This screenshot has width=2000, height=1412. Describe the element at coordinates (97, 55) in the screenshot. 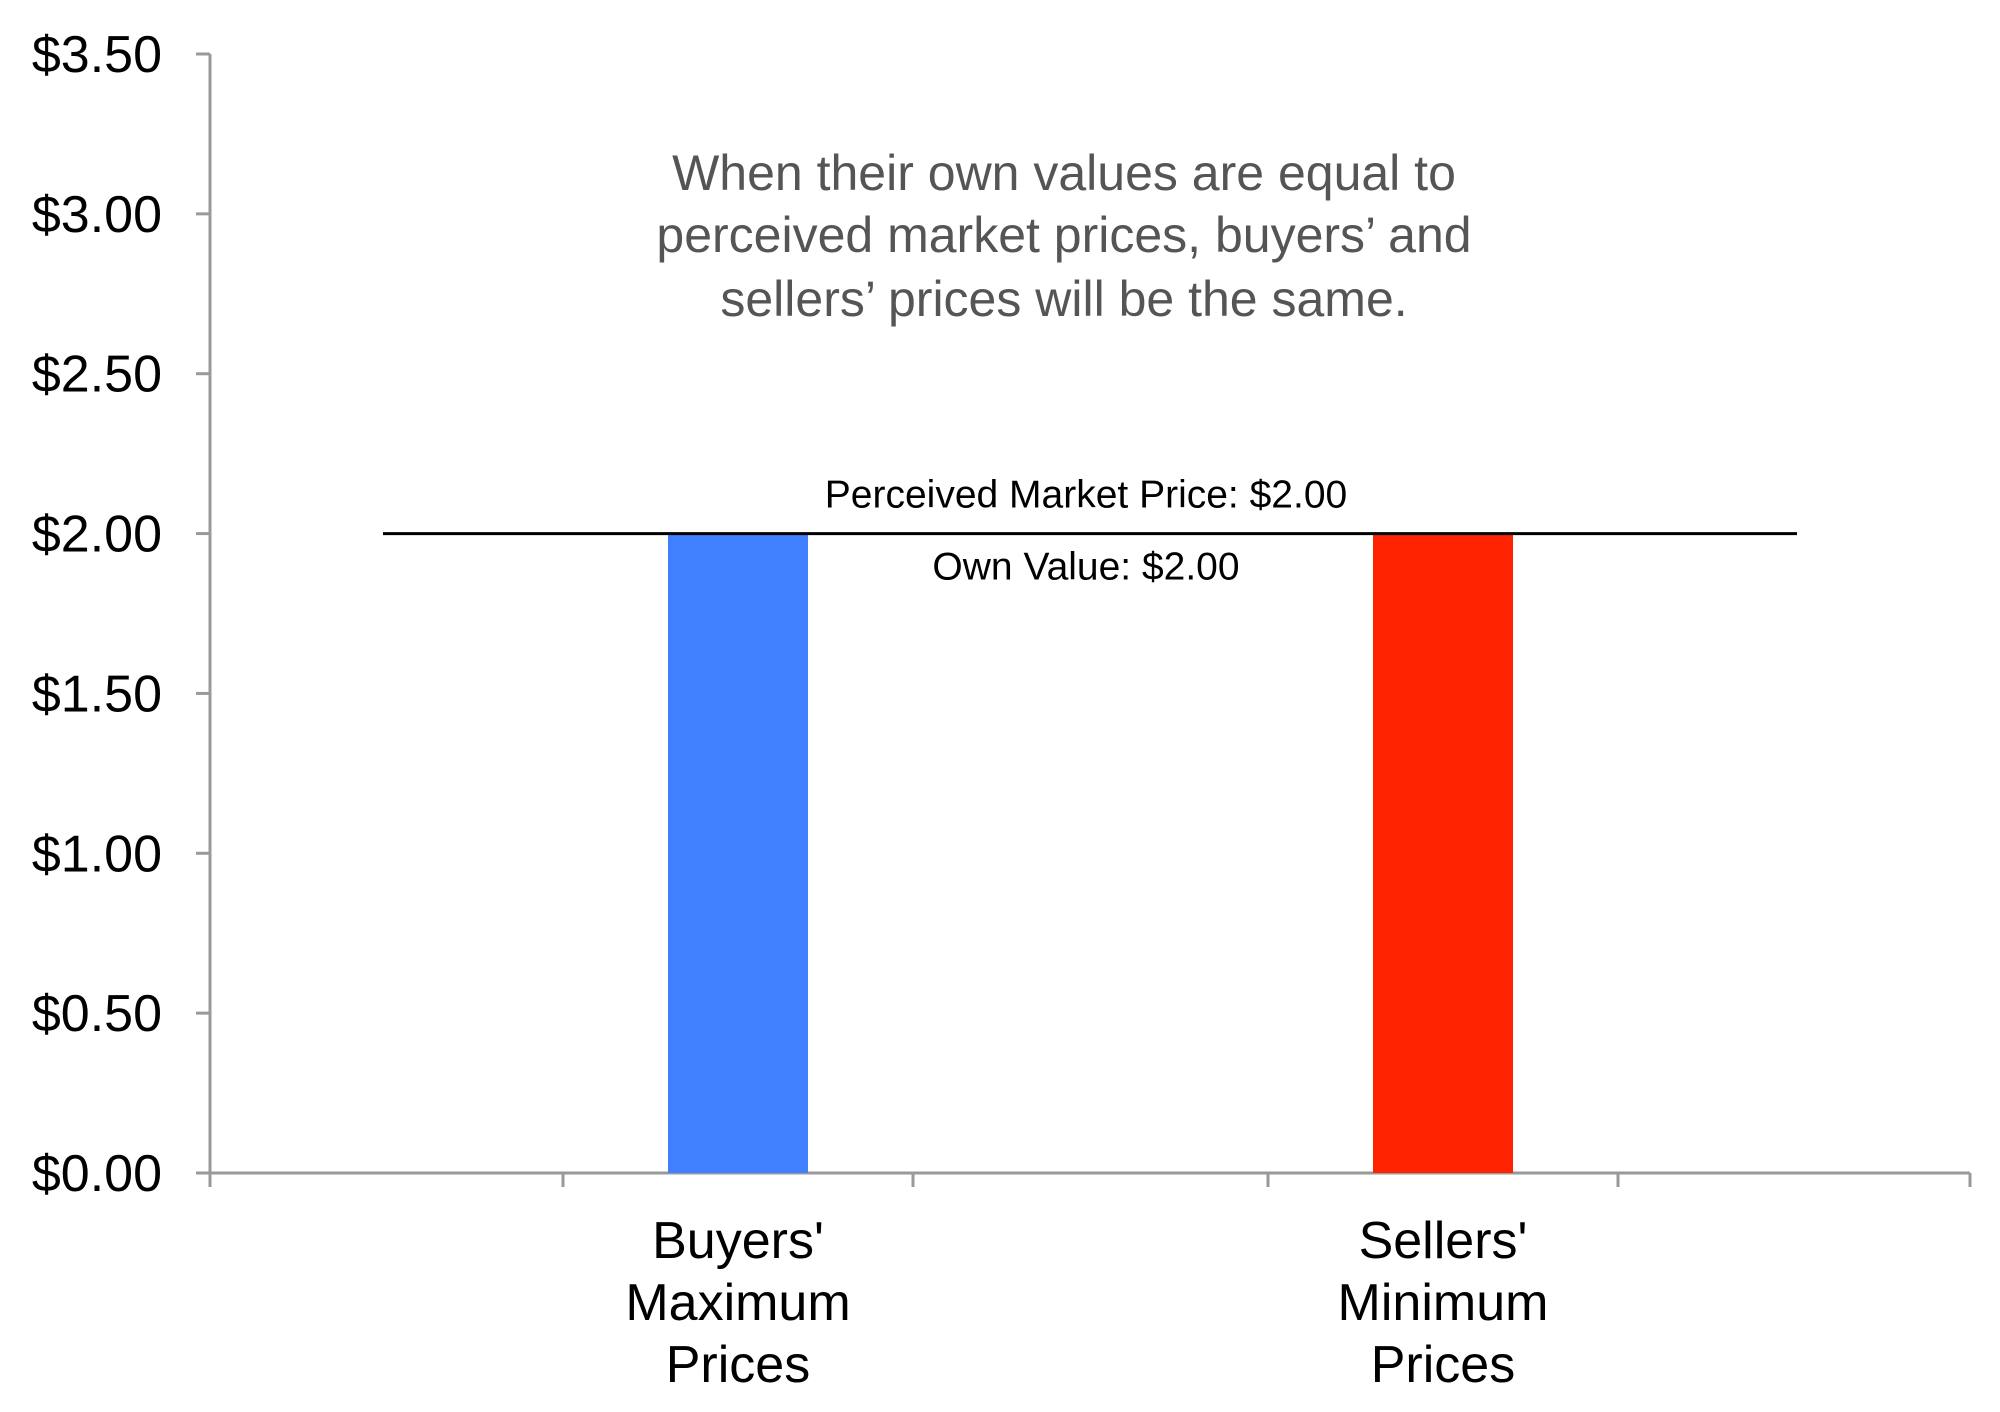

I see `y-tick-label: $3.50` at that location.